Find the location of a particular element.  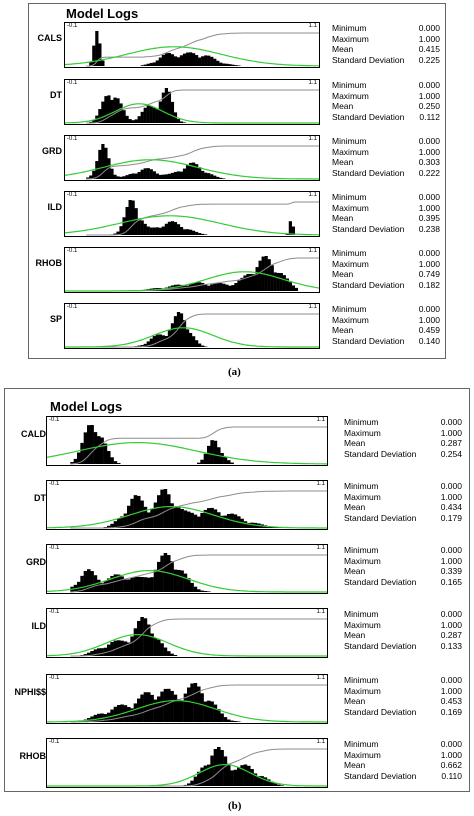

stat-value-standard-deviation: 0.179 is located at coordinates (451, 517).